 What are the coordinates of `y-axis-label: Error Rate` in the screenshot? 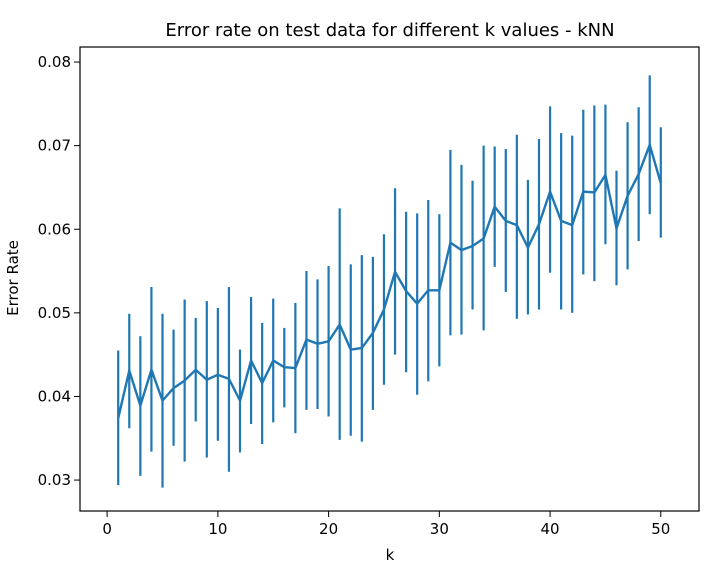 It's located at (13, 278).